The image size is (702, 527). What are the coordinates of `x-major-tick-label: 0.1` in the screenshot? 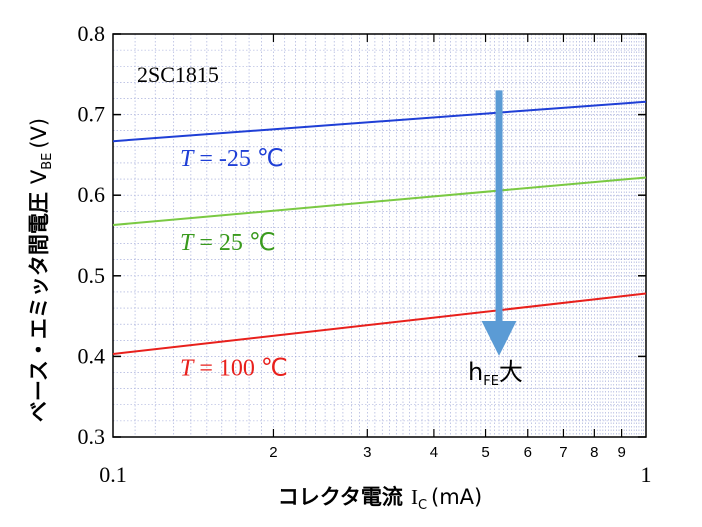 It's located at (113, 474).